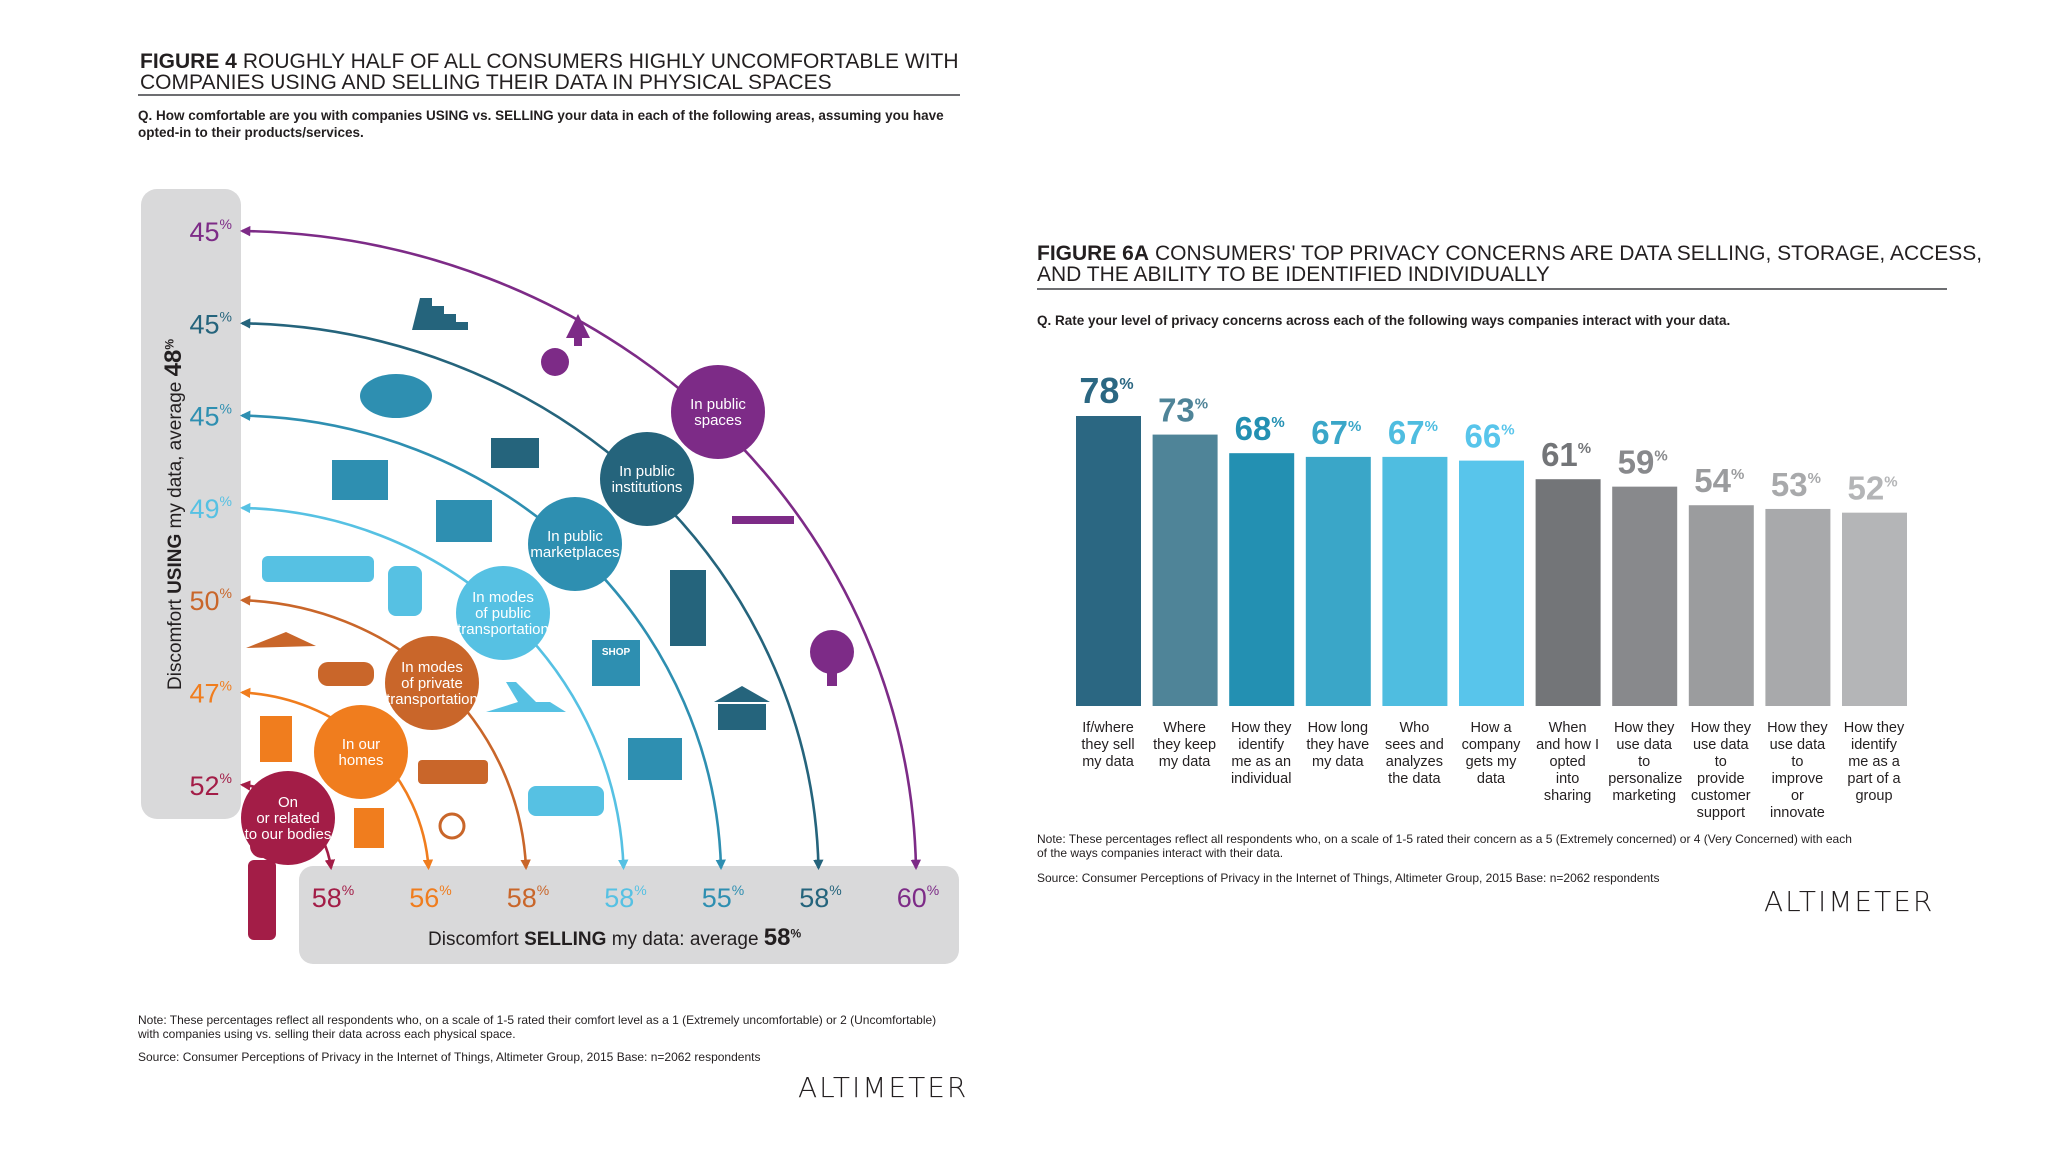 This screenshot has height=1152, width=2048. I want to click on using-value-4-pct: %, so click(226, 593).